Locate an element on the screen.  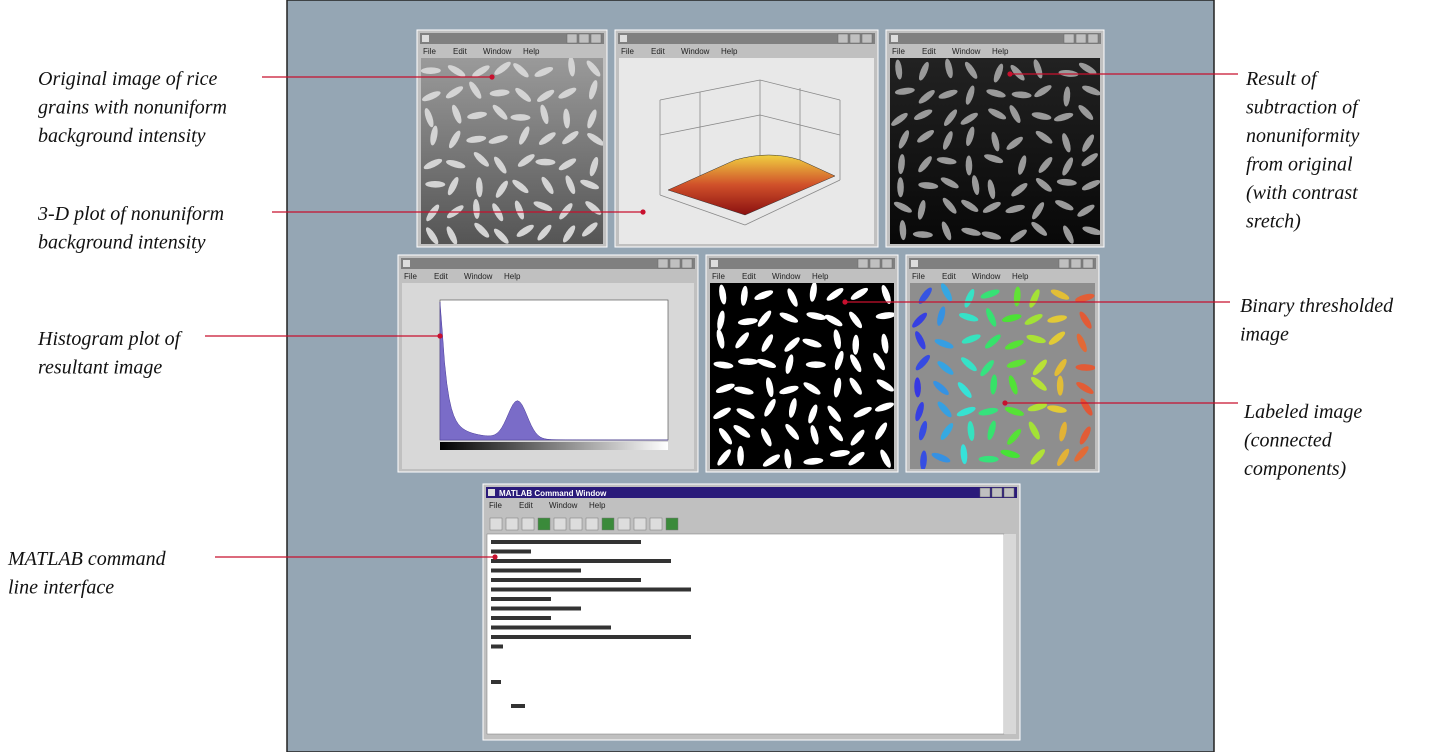
console is located at coordinates (745, 634).